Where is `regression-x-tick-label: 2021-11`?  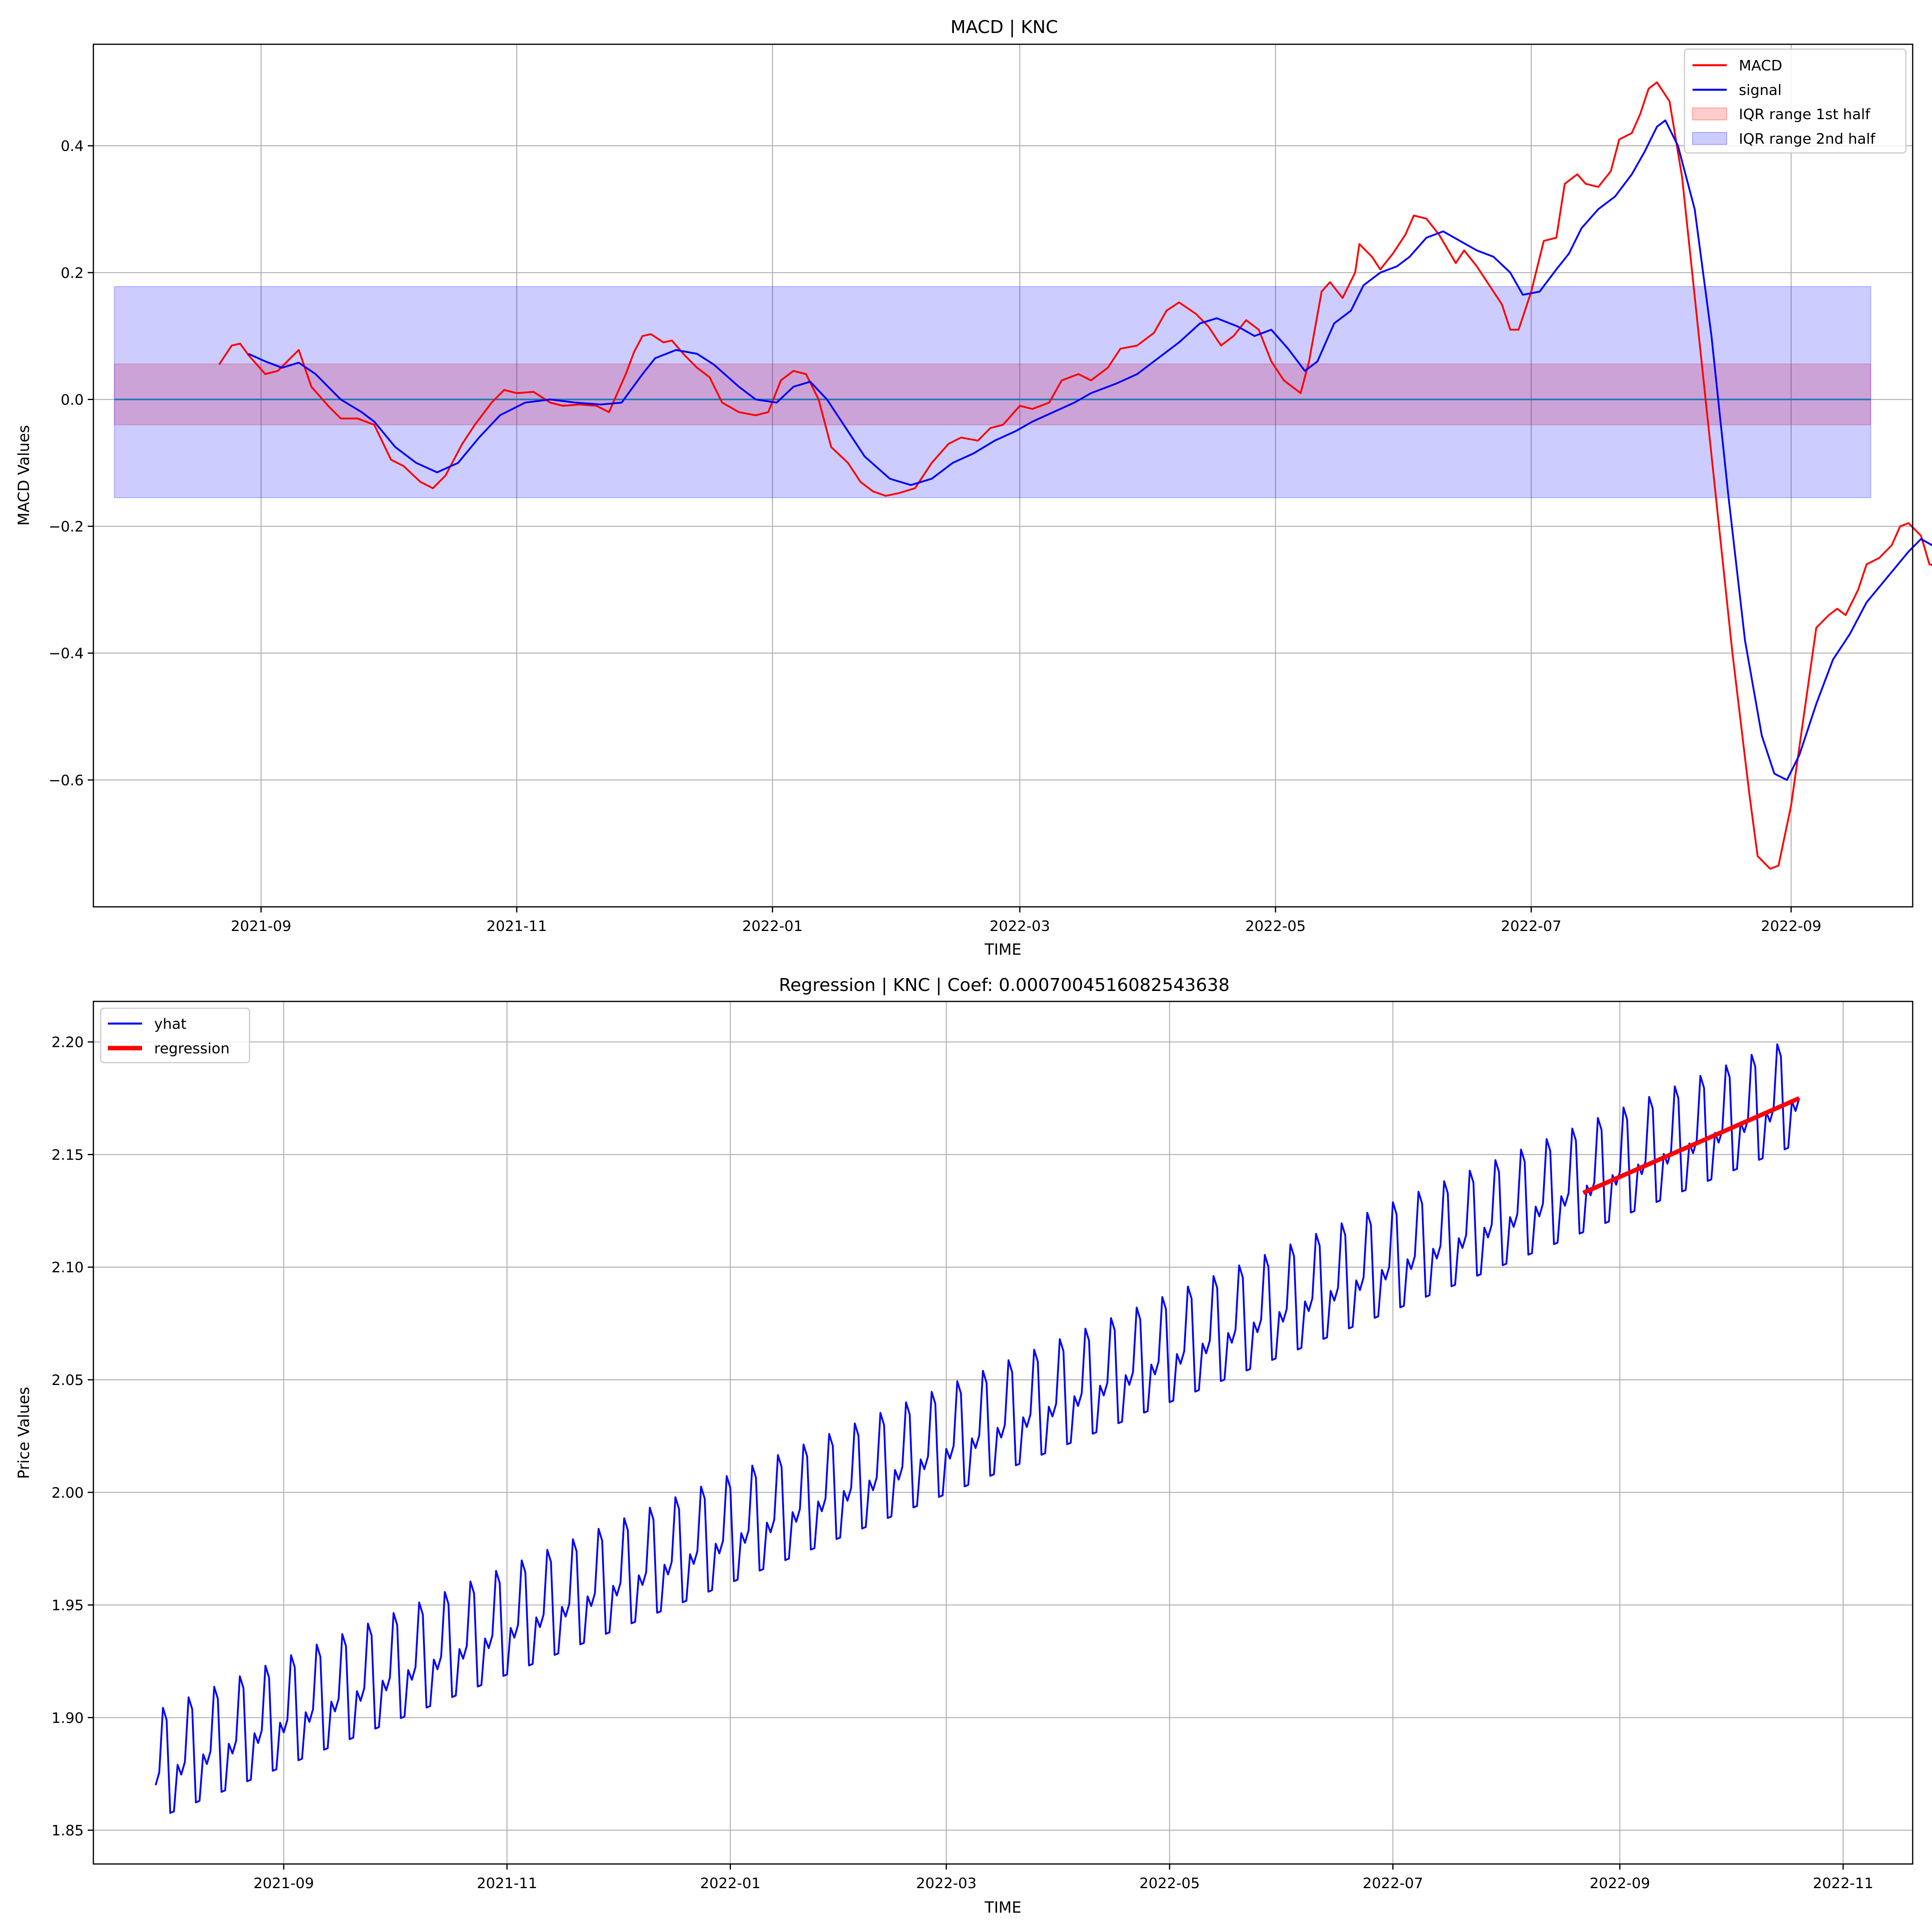
regression-x-tick-label: 2021-11 is located at coordinates (507, 1883).